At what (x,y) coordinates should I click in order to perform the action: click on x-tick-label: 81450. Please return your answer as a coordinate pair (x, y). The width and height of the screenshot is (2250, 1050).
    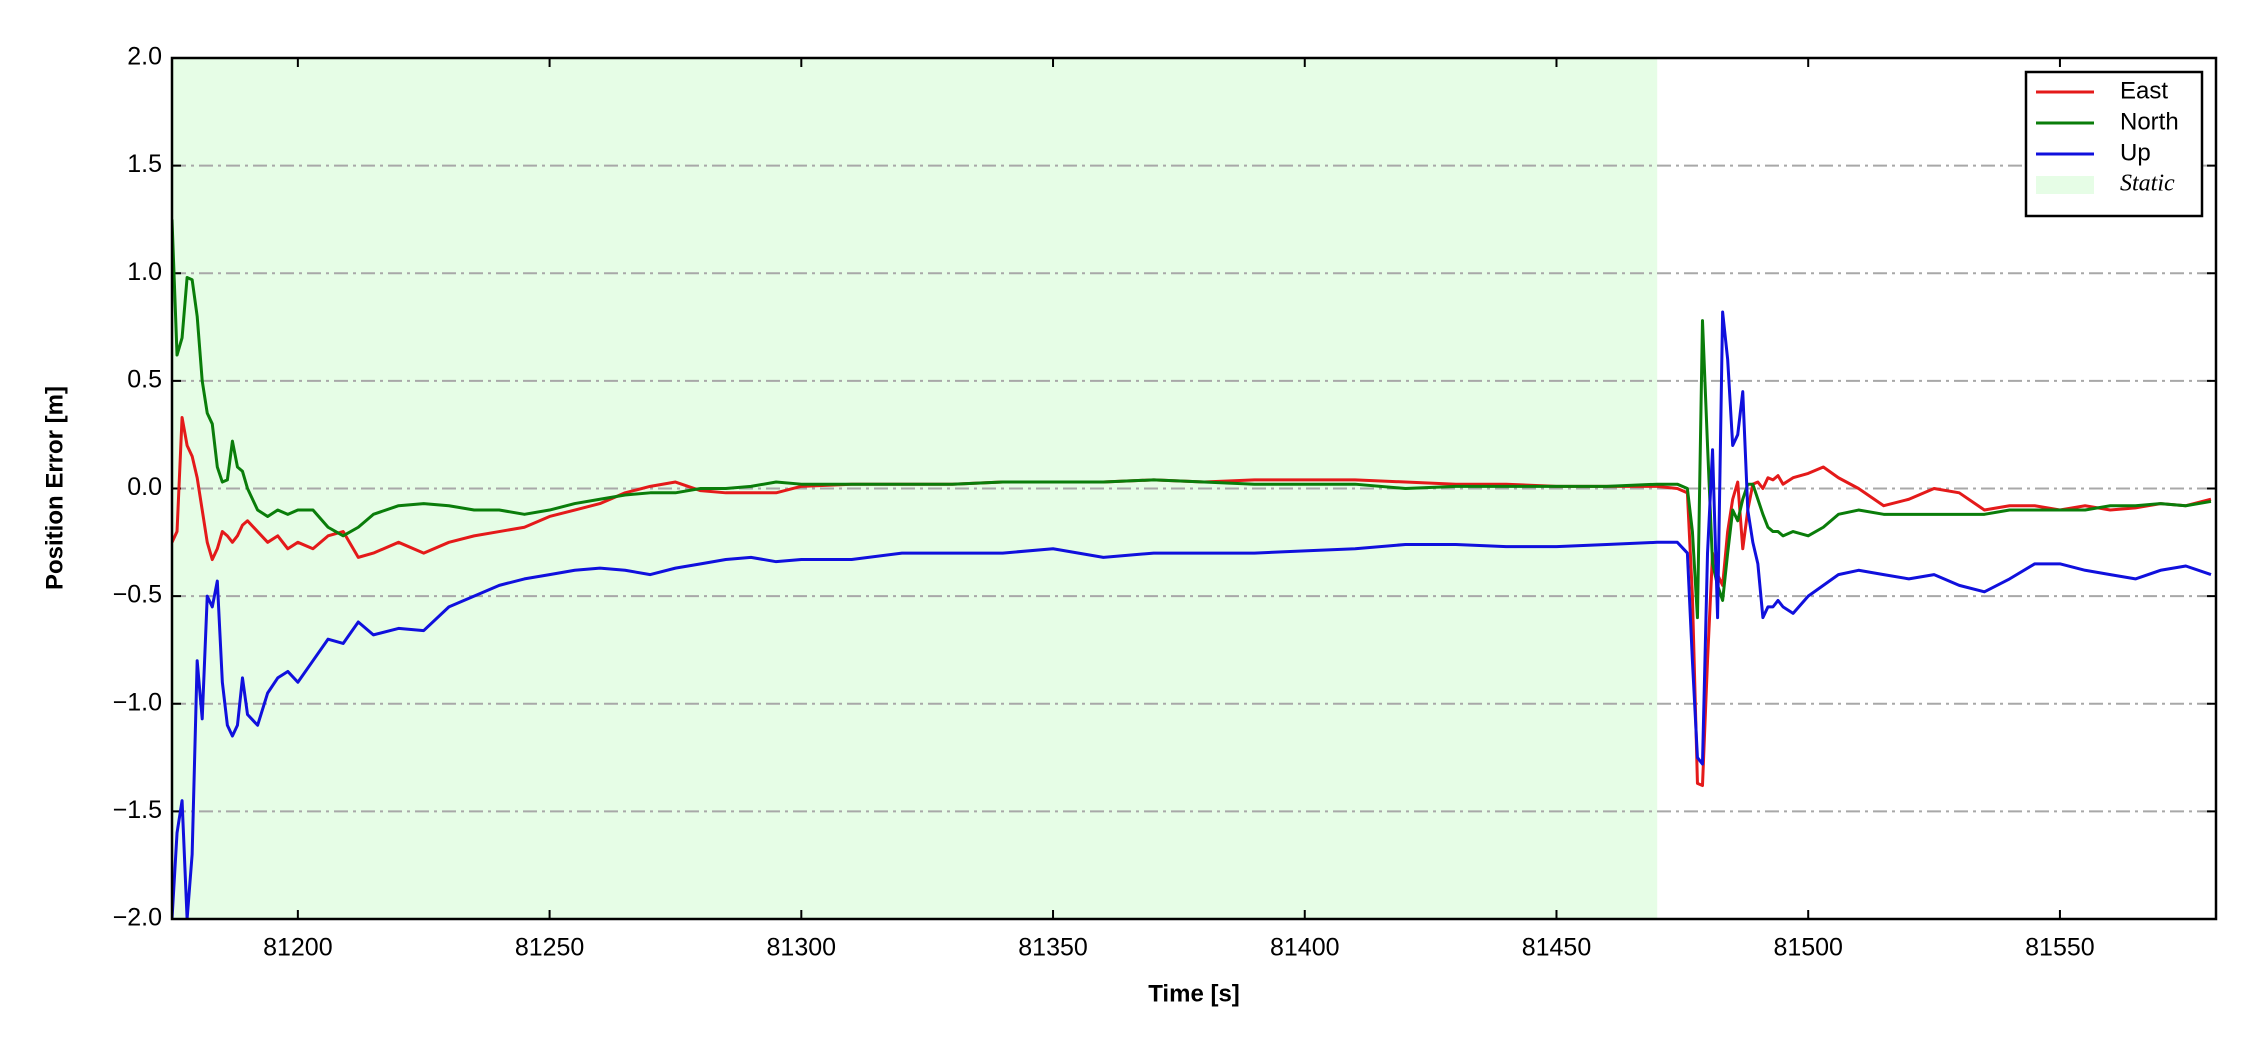
    Looking at the image, I should click on (1557, 948).